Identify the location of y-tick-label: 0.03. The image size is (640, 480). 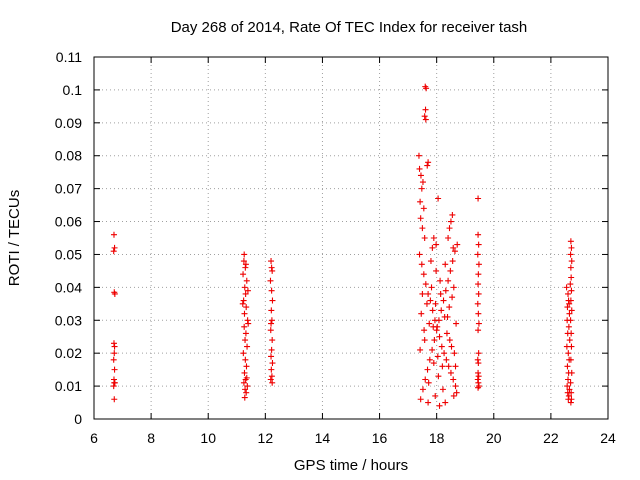
(68, 320).